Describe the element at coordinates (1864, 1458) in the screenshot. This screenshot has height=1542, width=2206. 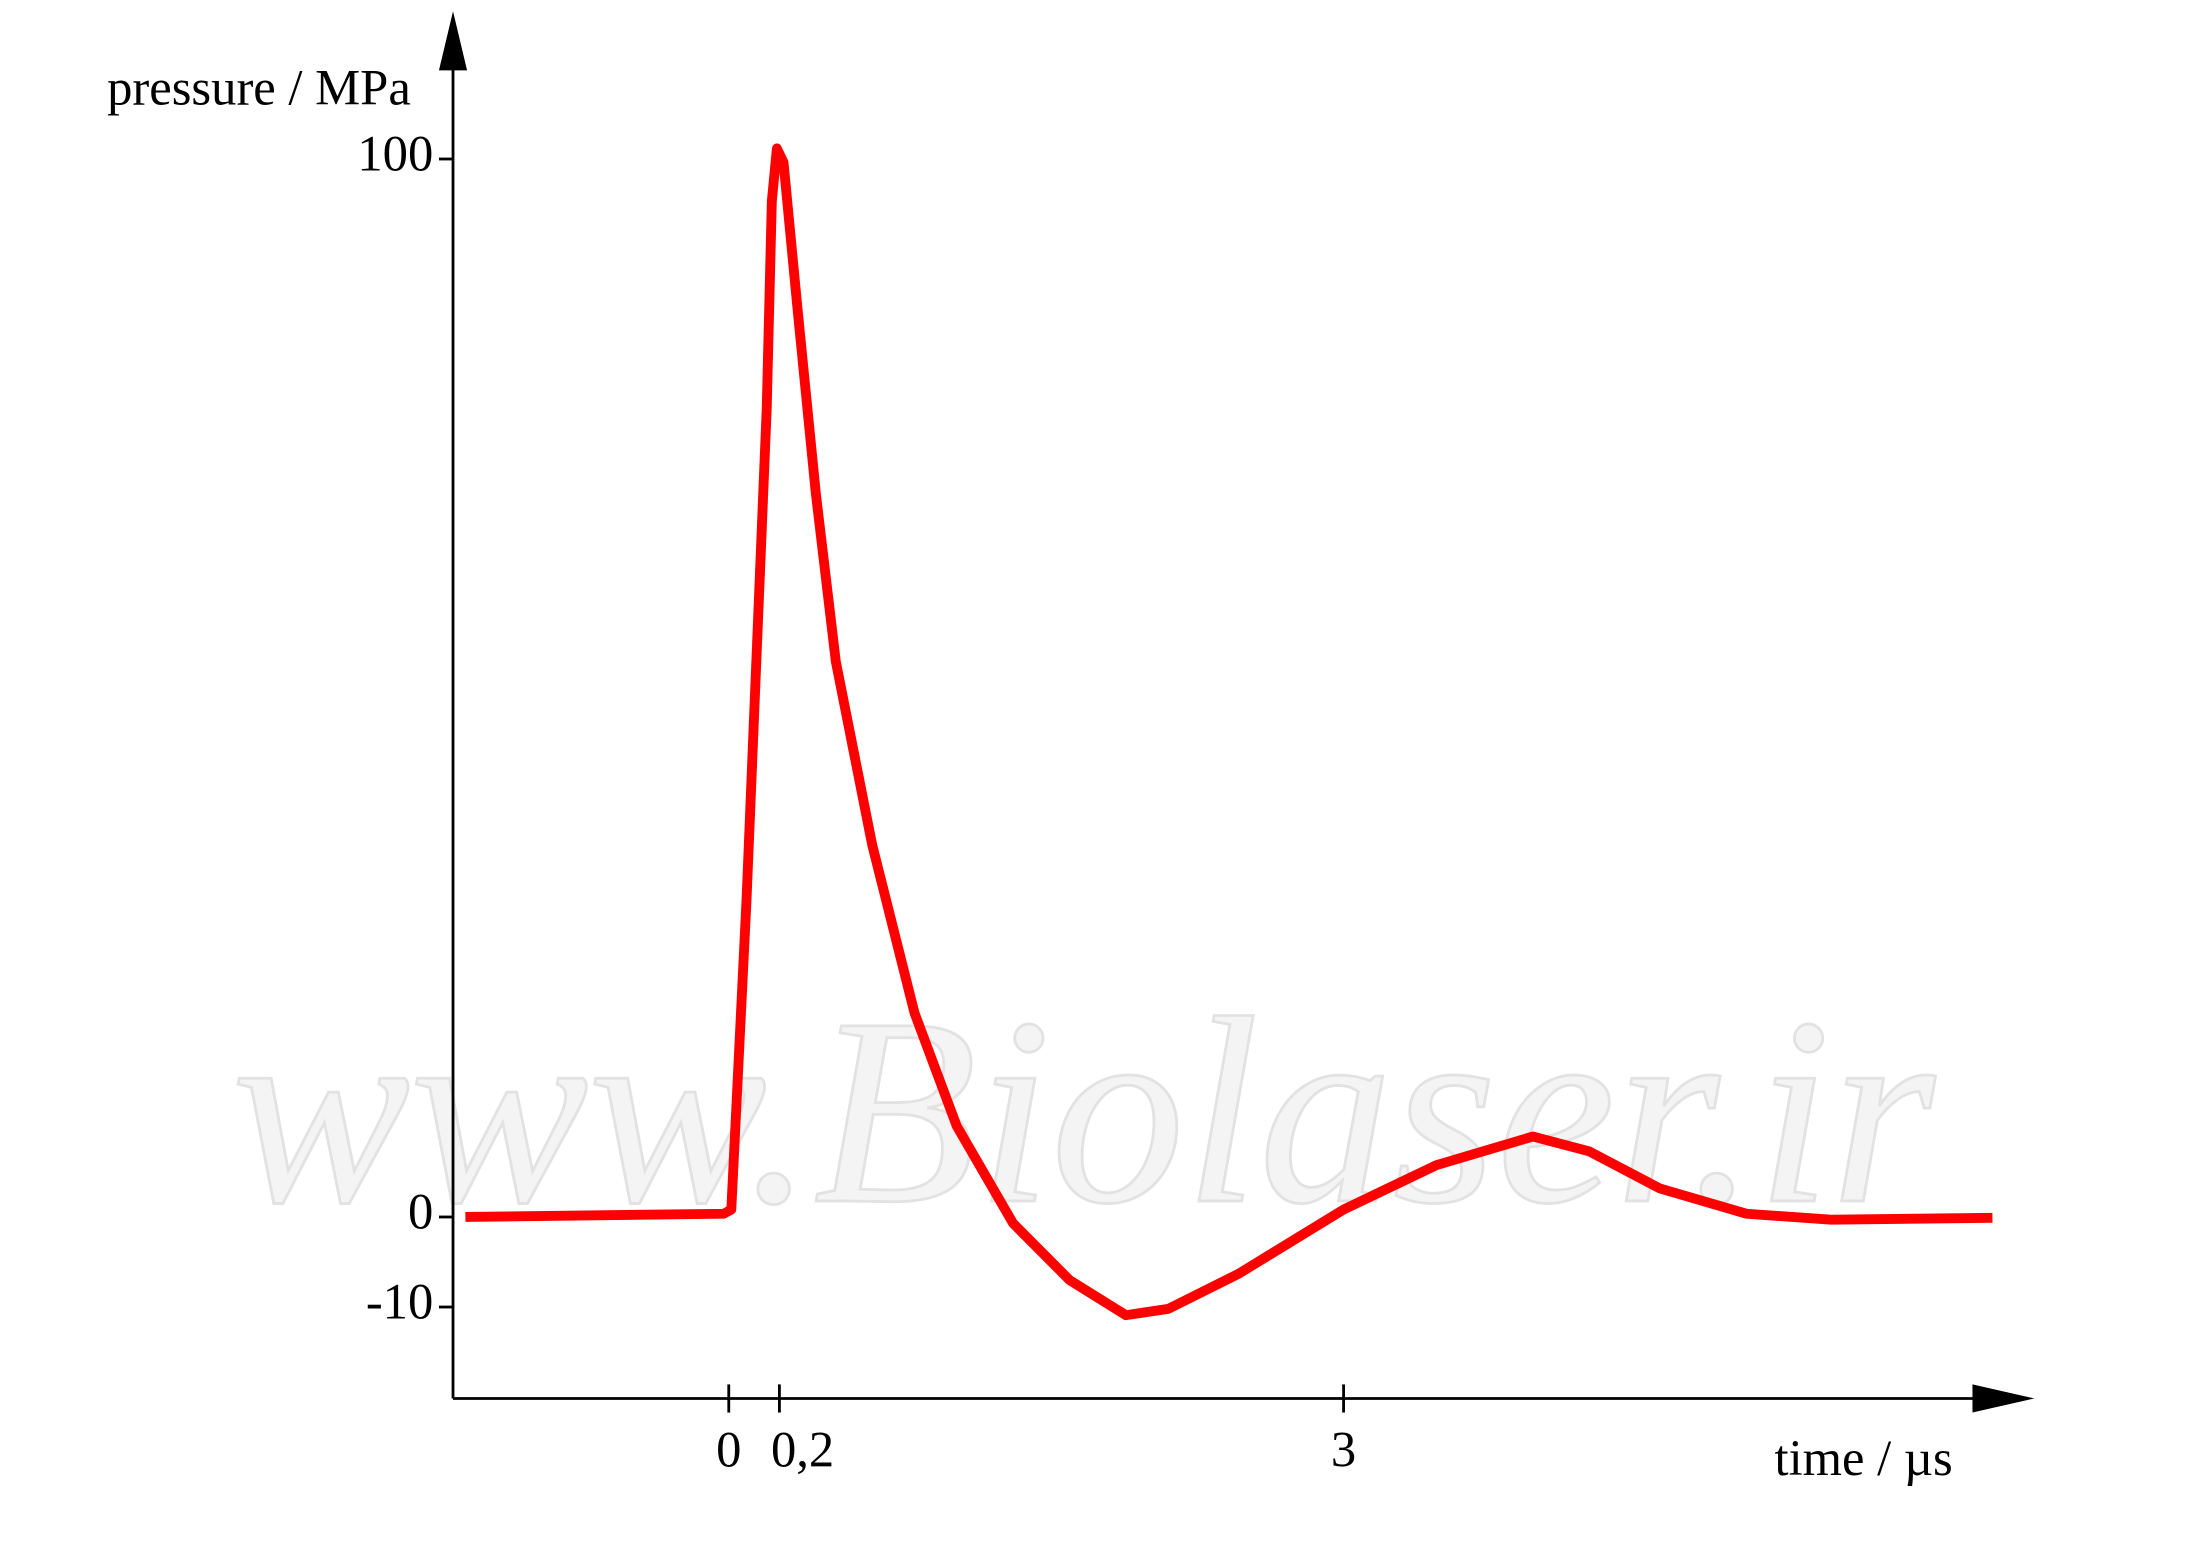
I see `x-axis-label: time / µs` at that location.